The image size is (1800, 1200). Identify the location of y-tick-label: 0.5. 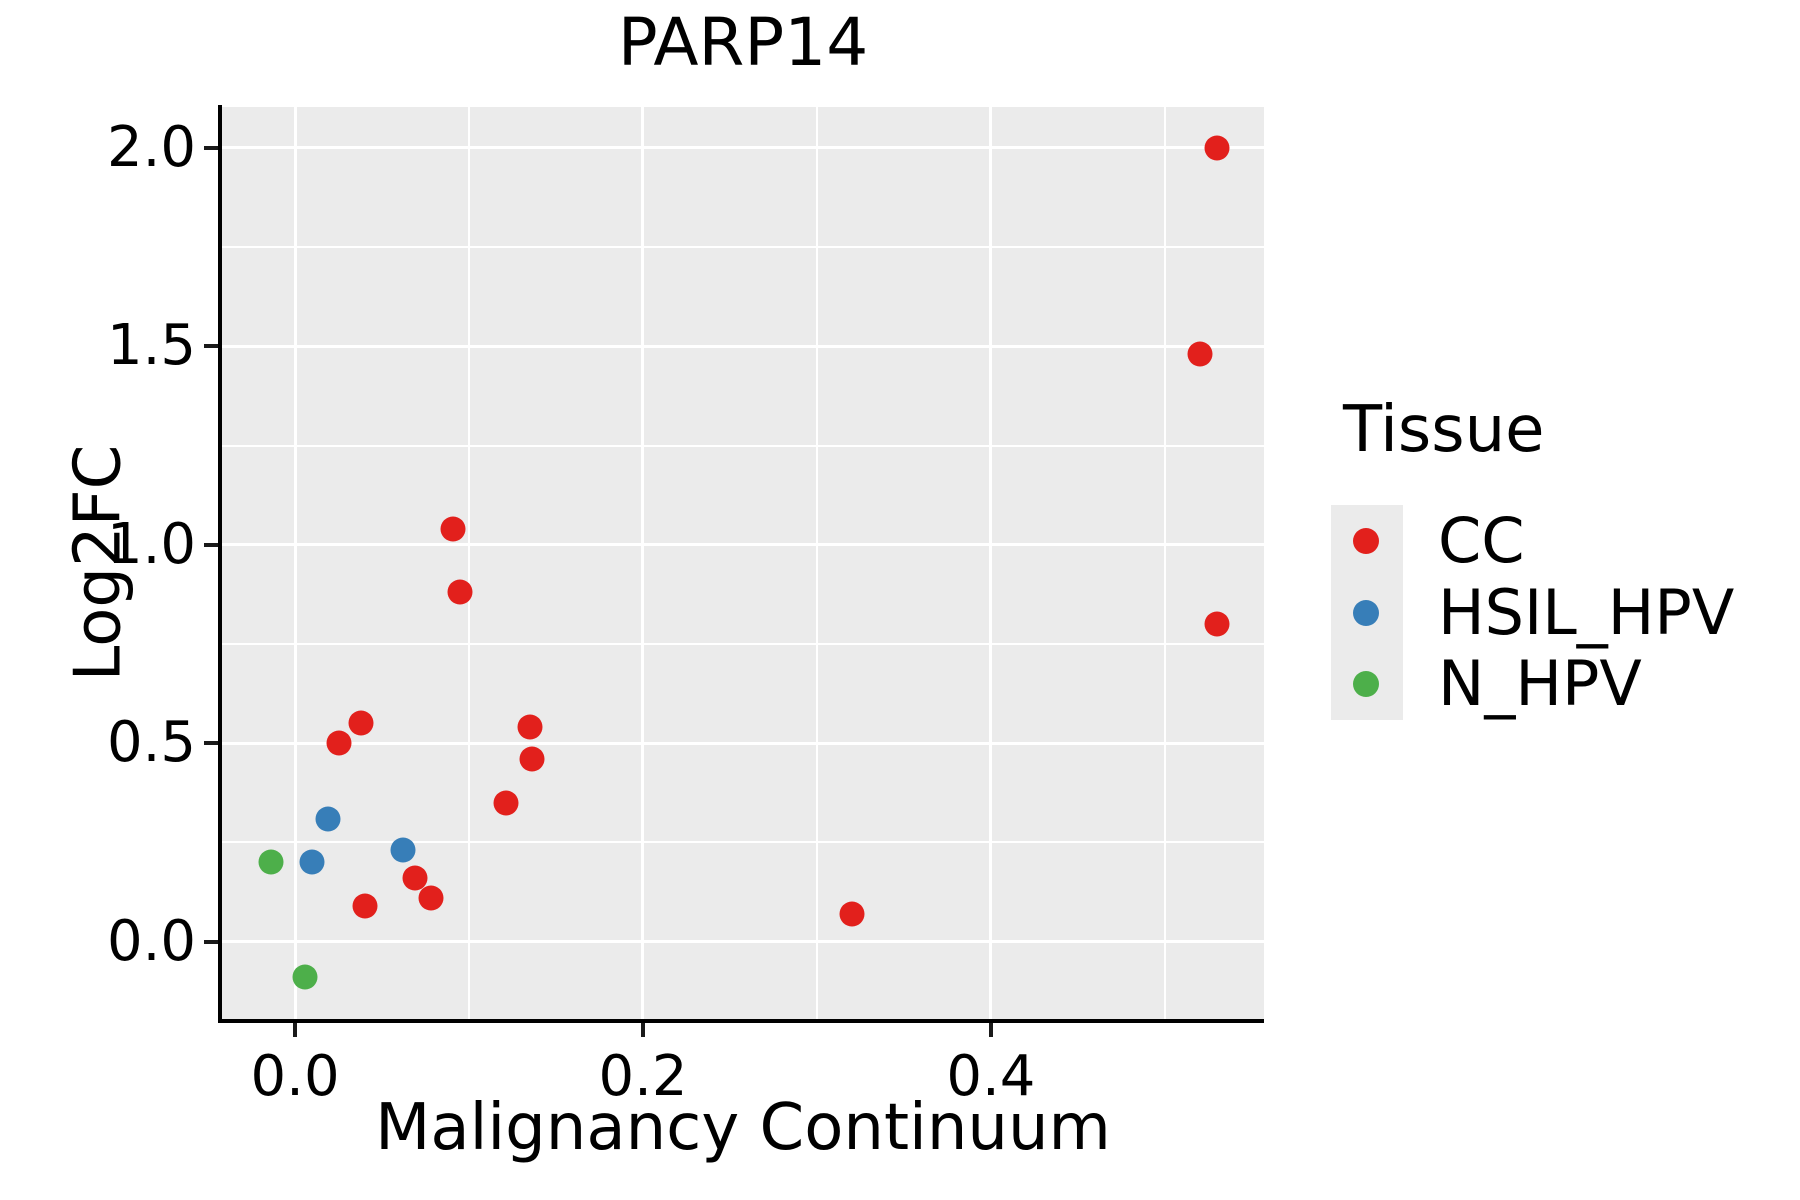
(151, 743).